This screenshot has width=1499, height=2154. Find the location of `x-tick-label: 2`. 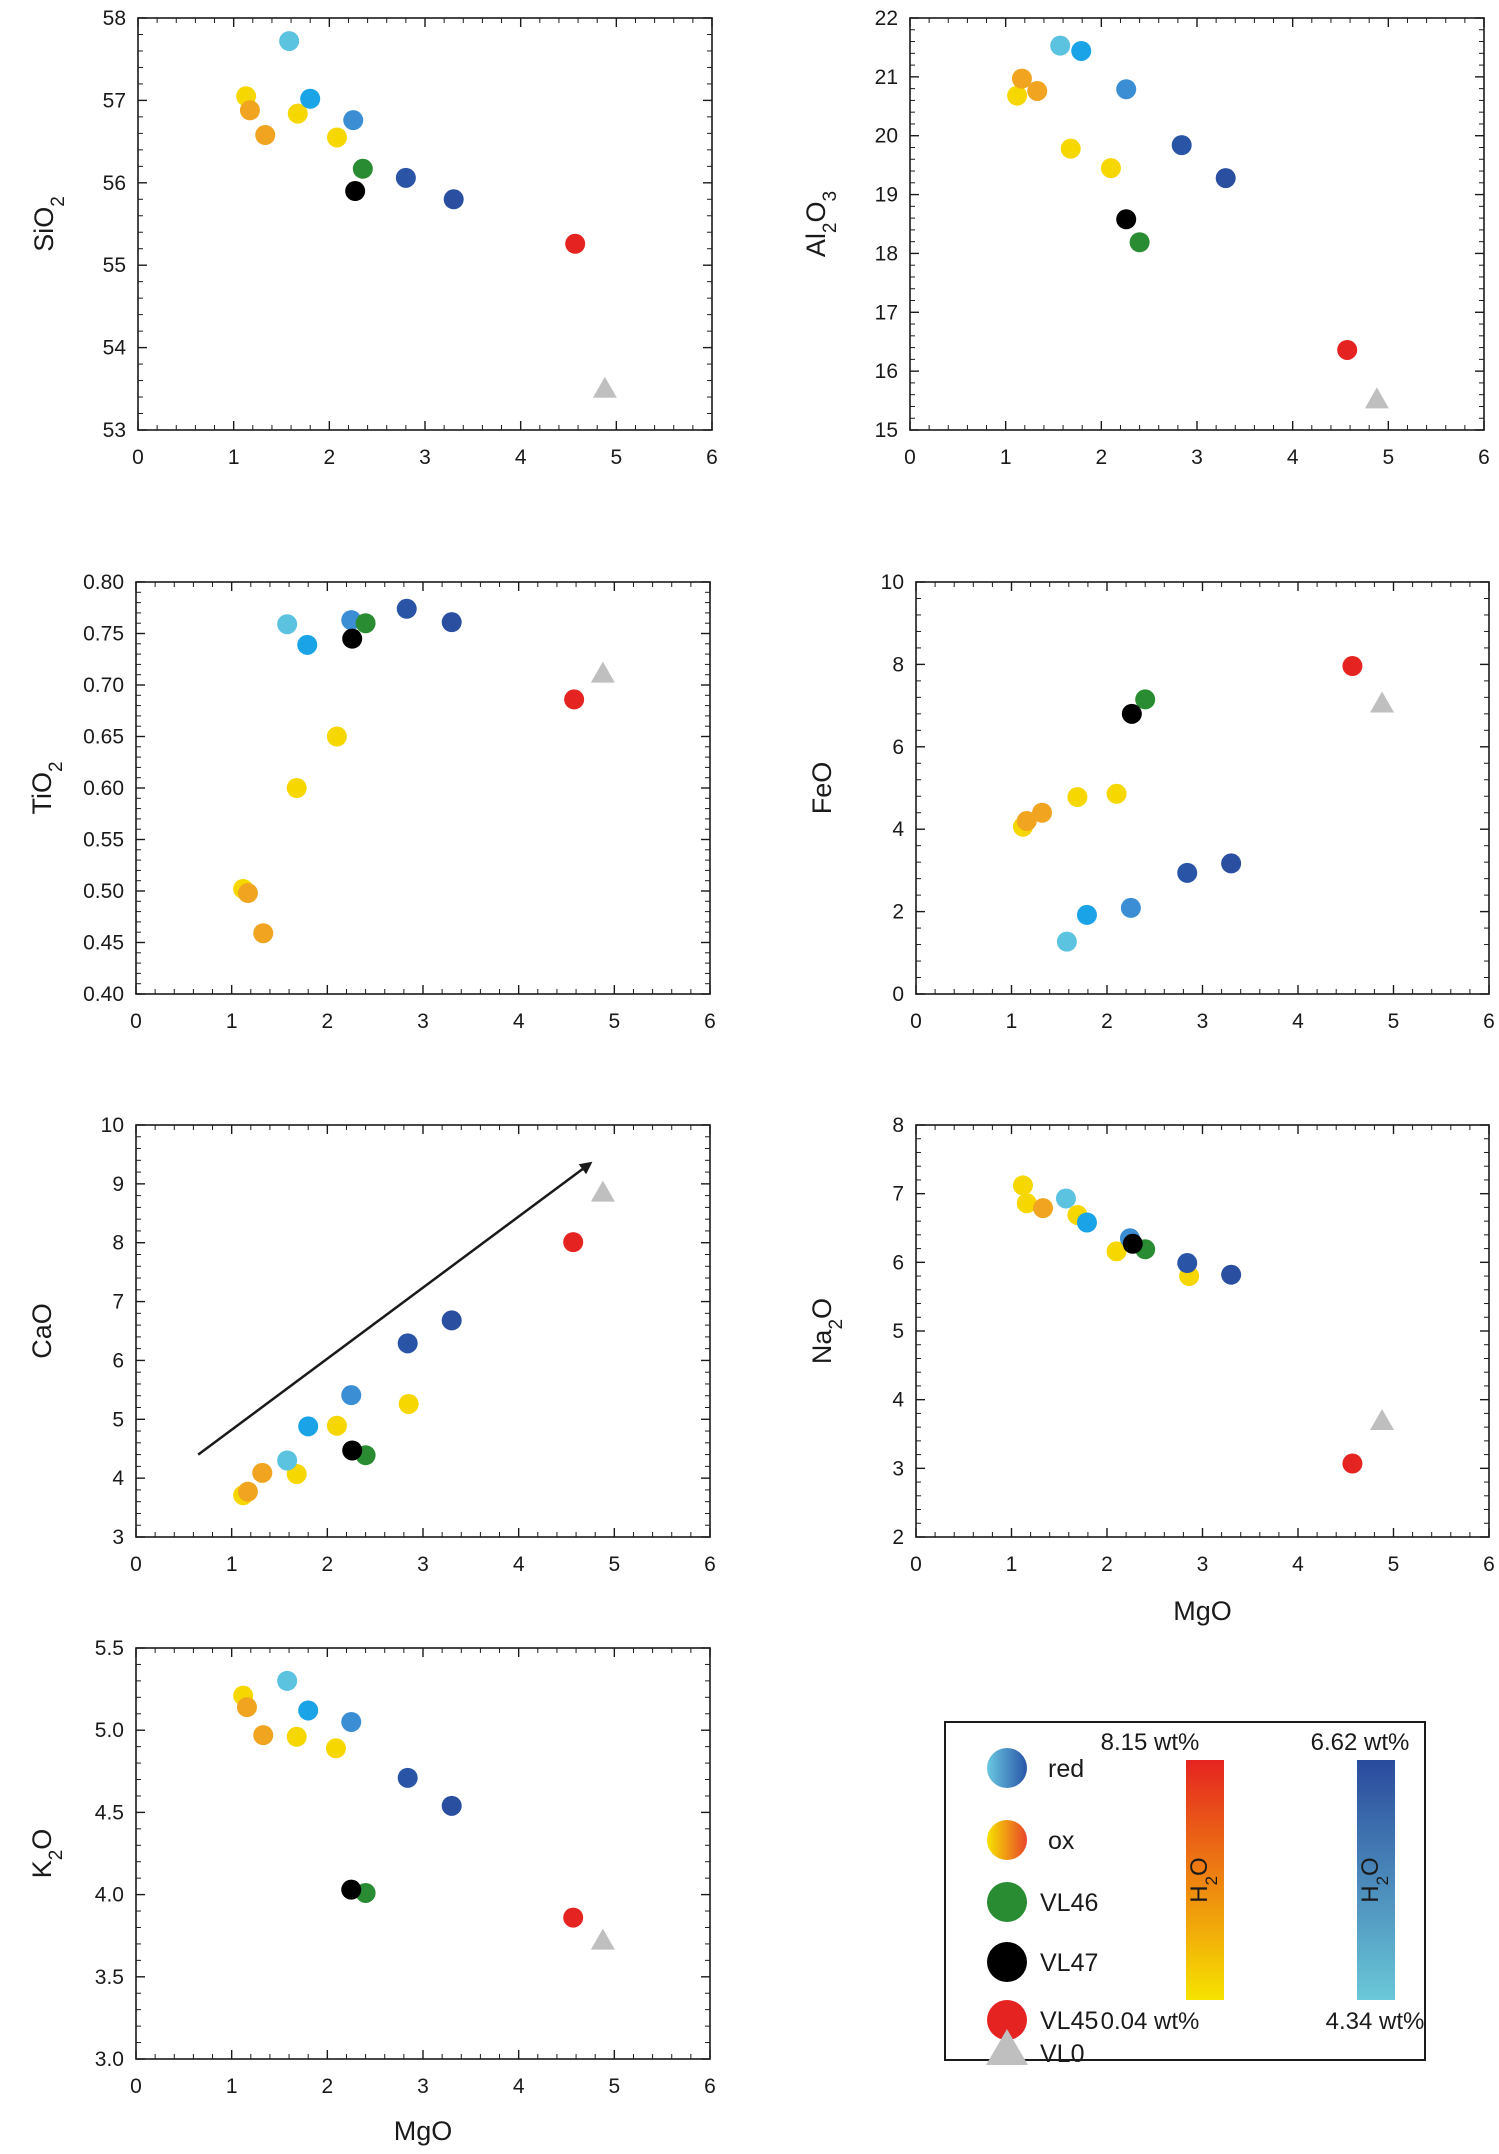

x-tick-label: 2 is located at coordinates (329, 457).